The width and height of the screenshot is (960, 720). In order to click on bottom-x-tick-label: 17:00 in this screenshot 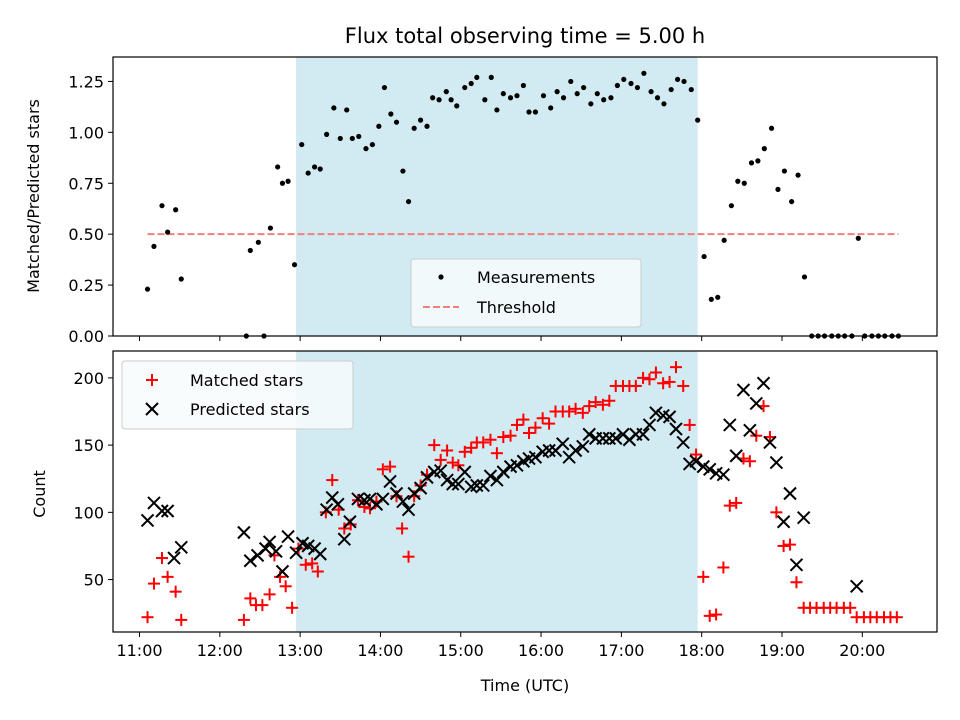, I will do `click(621, 650)`.